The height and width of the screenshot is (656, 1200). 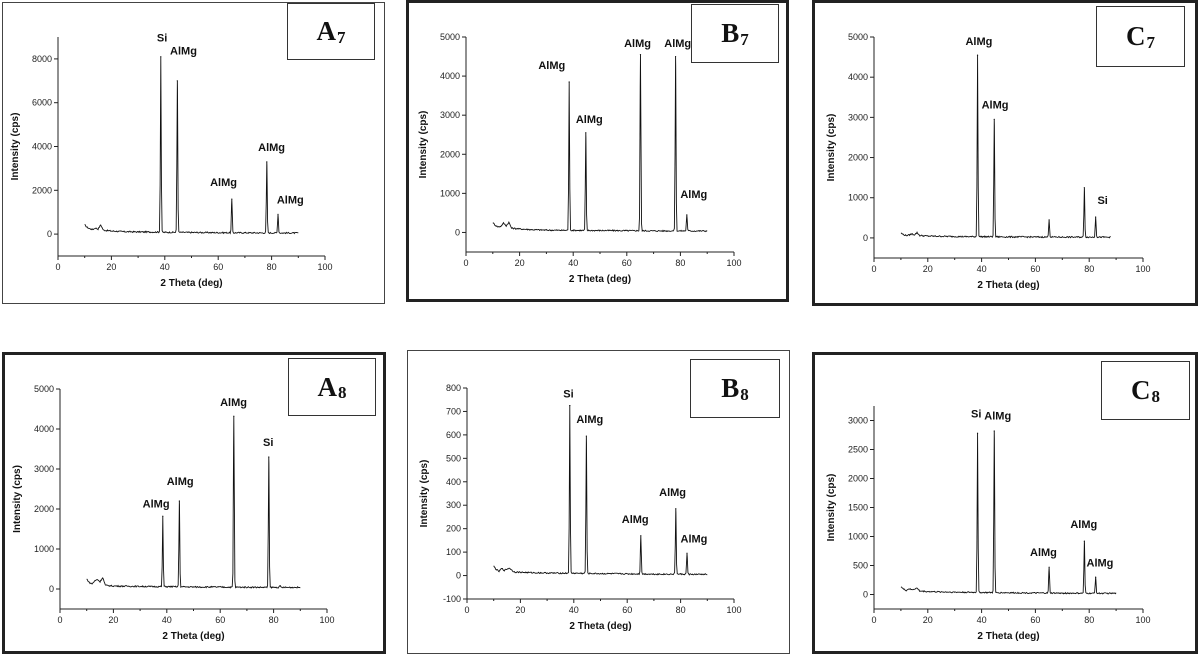 What do you see at coordinates (44, 389) in the screenshot?
I see `y-tick-label: 5000` at bounding box center [44, 389].